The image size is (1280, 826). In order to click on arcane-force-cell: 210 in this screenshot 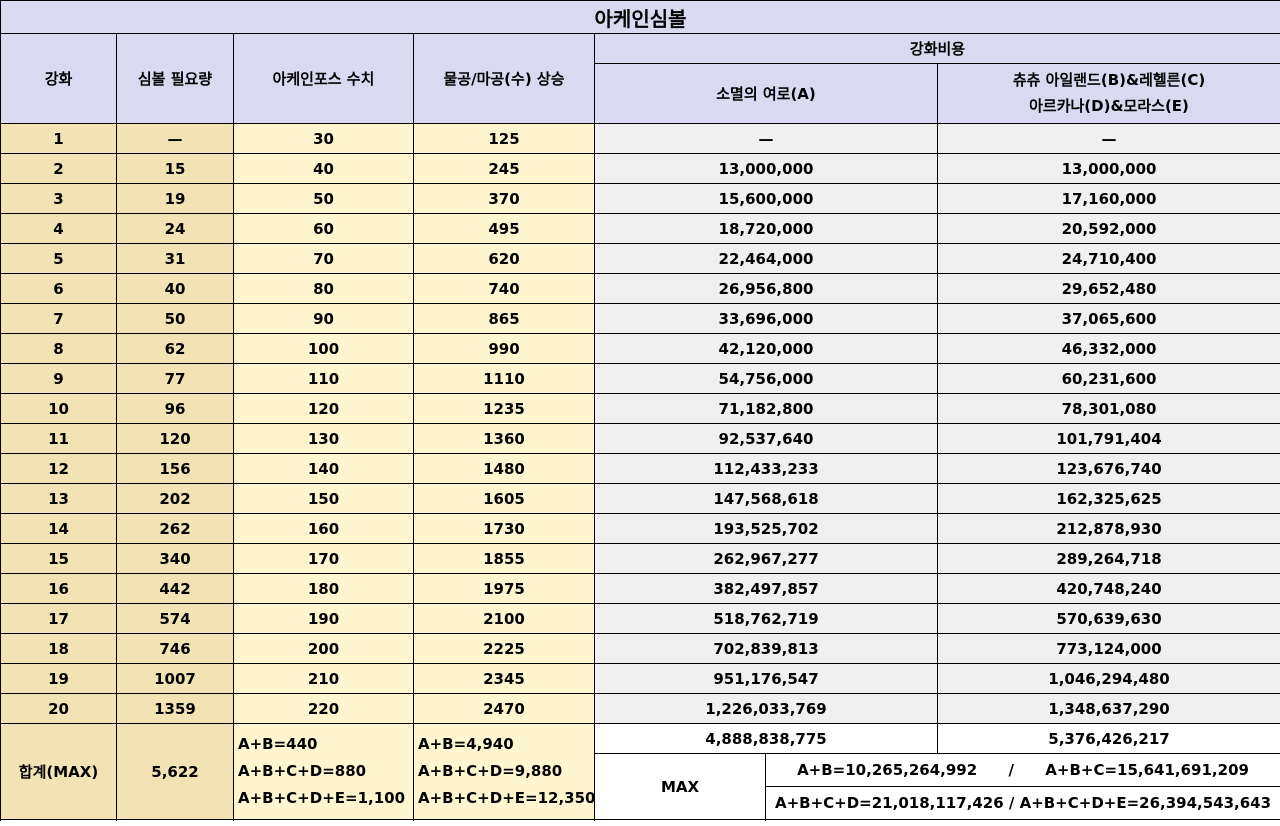, I will do `click(323, 678)`.